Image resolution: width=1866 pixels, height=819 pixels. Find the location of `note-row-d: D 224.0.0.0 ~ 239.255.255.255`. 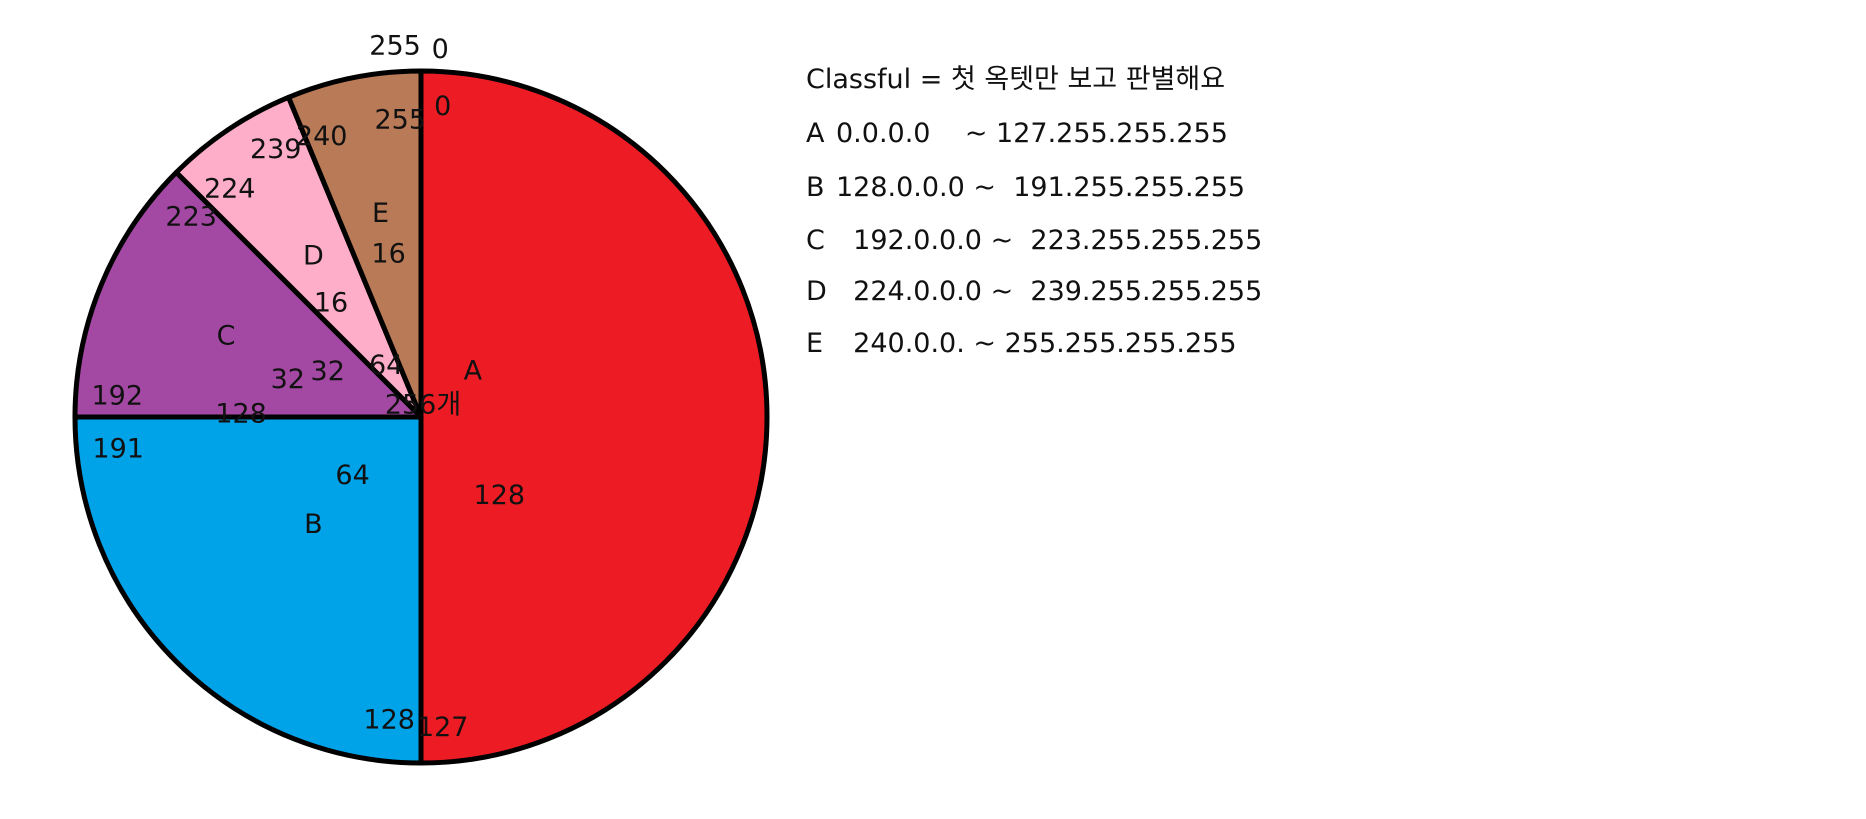

note-row-d: D 224.0.0.0 ~ 239.255.255.255 is located at coordinates (1034, 291).